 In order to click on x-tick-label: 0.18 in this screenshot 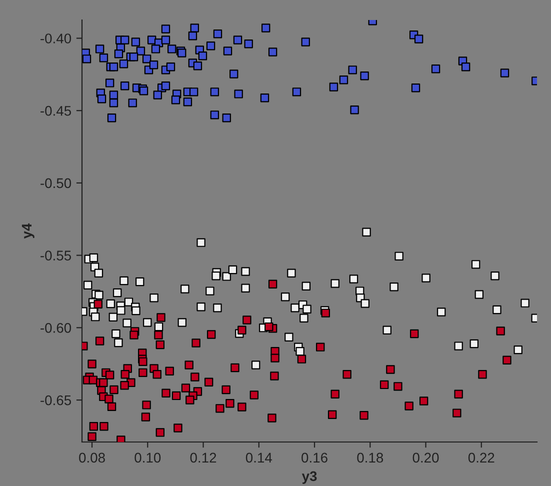, I will do `click(370, 457)`.